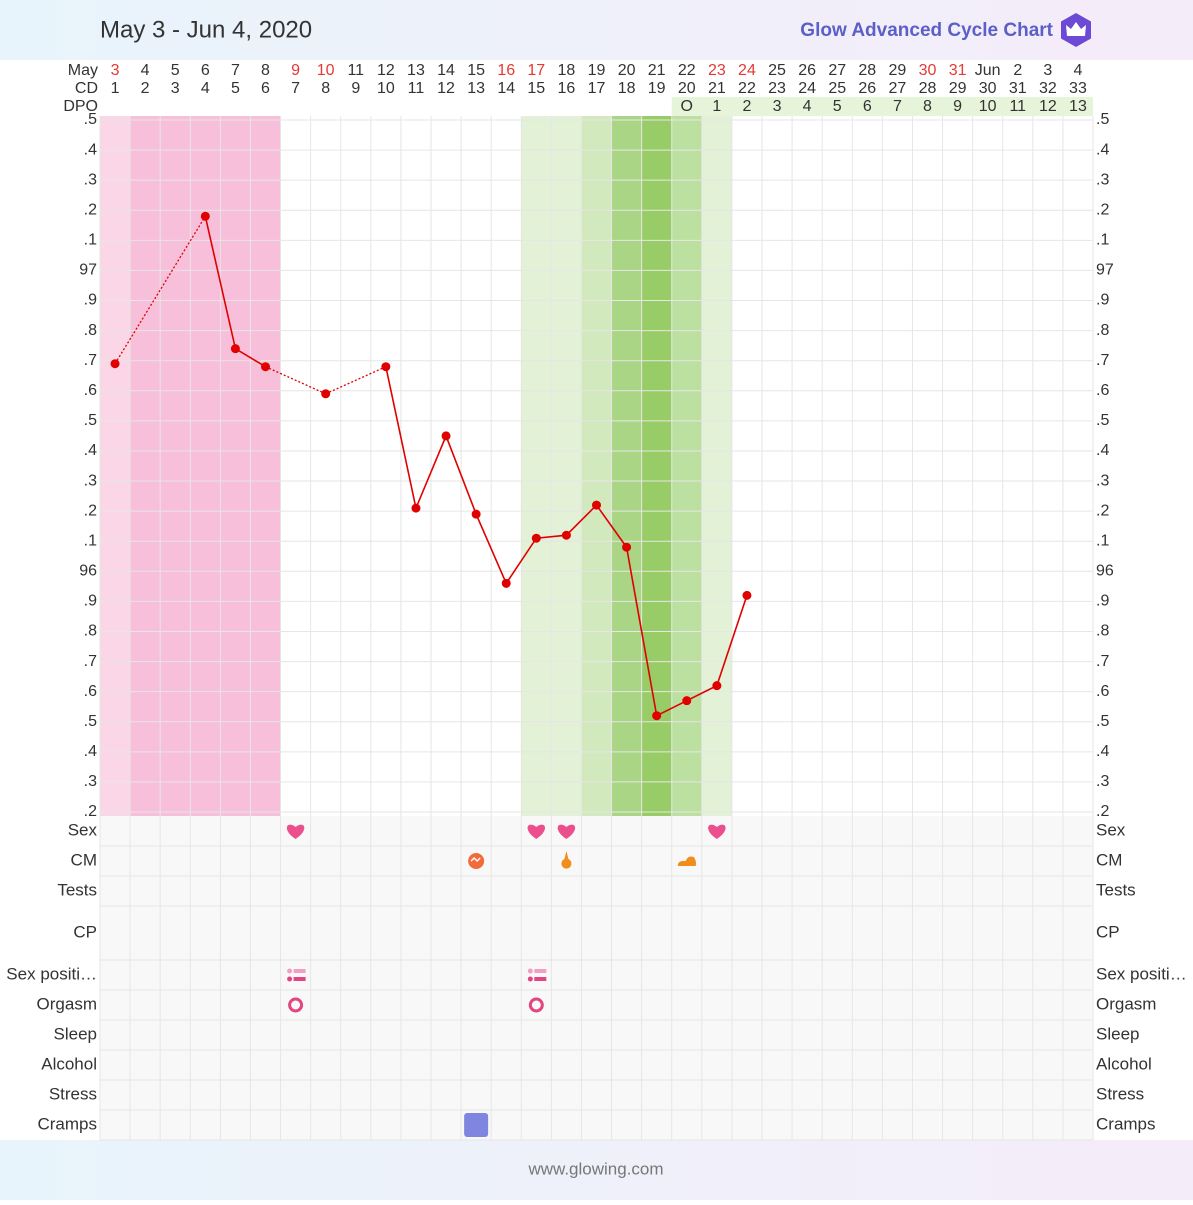 Image resolution: width=1193 pixels, height=1205 pixels. I want to click on date-label: 28, so click(867, 70).